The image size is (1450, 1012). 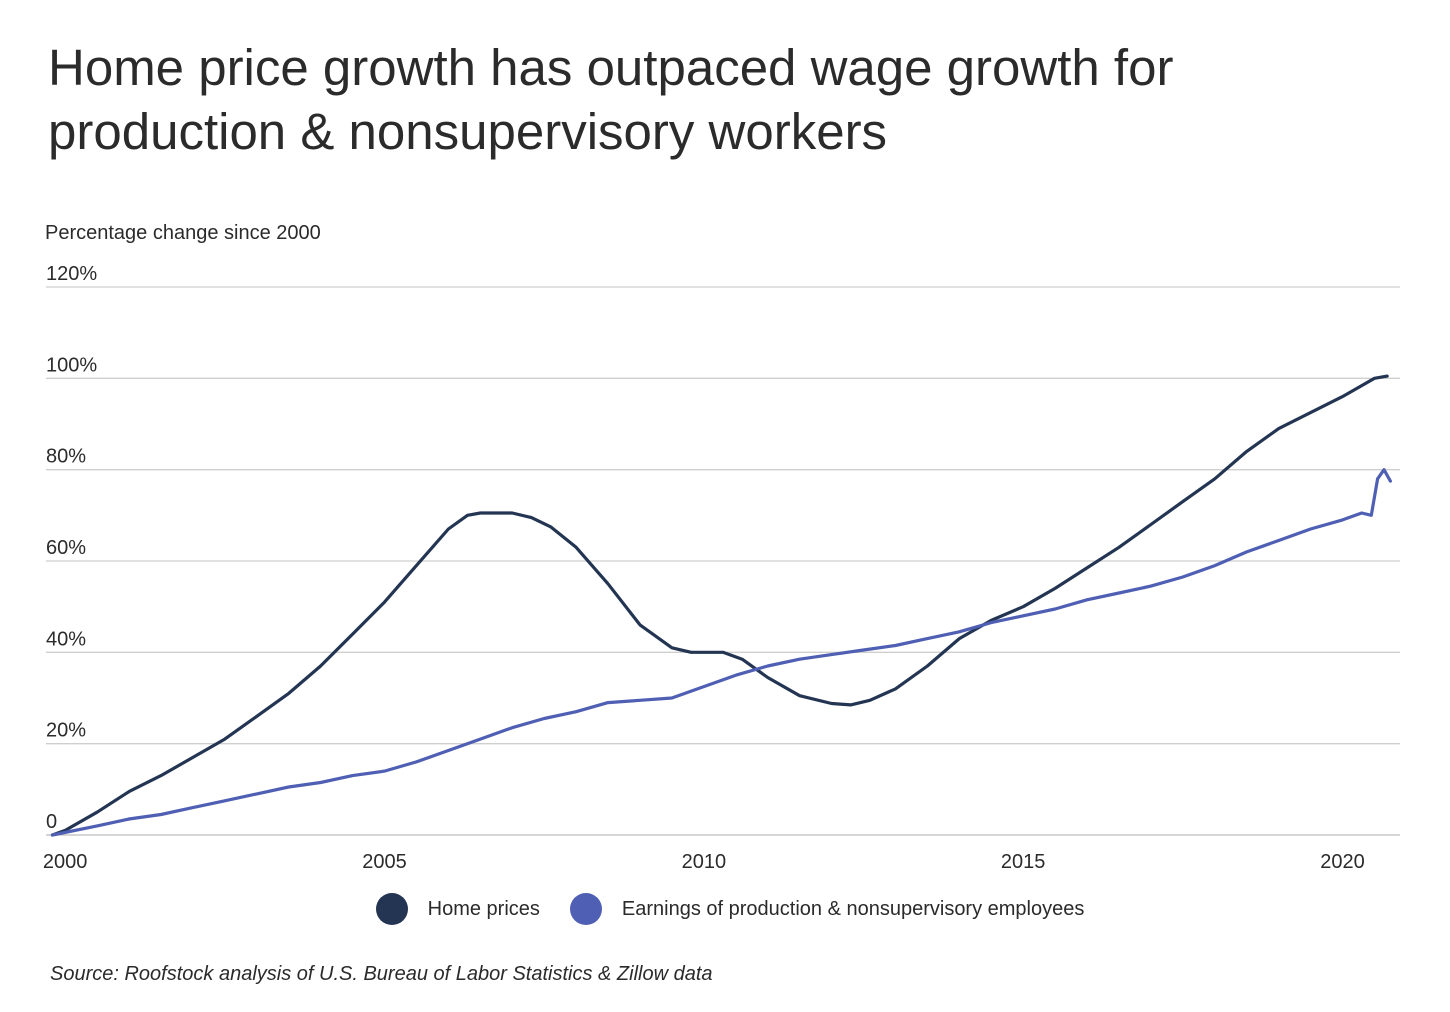 What do you see at coordinates (66, 639) in the screenshot?
I see `y-tick-label: 40%` at bounding box center [66, 639].